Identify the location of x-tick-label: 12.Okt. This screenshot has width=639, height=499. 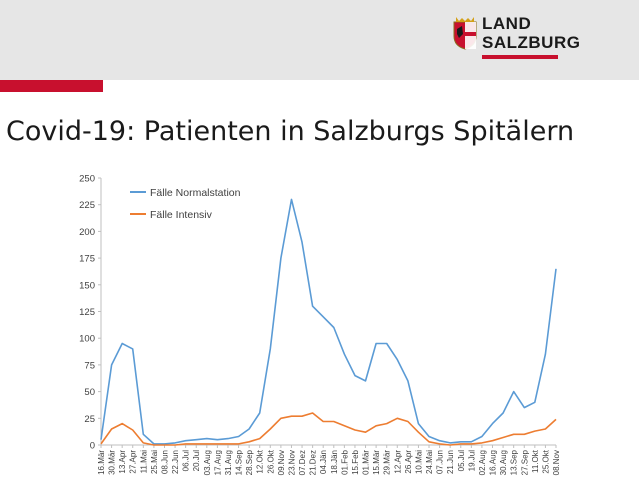
(260, 461).